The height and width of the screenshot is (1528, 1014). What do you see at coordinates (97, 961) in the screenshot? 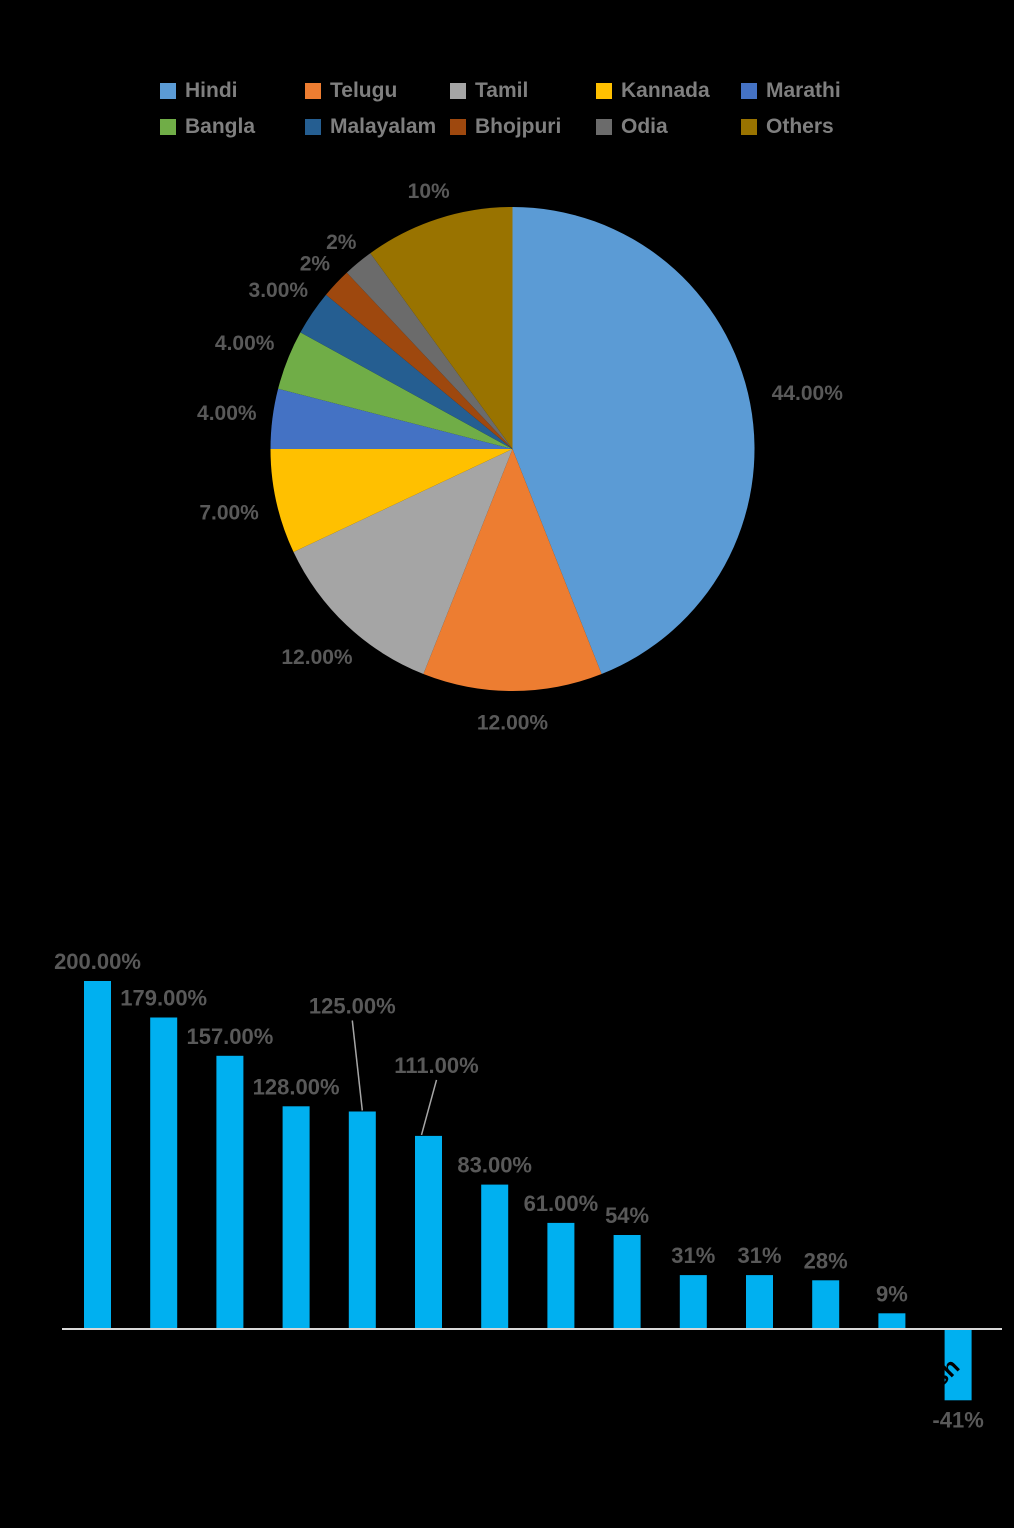
I see `bar-data-label-1: 200.00%` at bounding box center [97, 961].